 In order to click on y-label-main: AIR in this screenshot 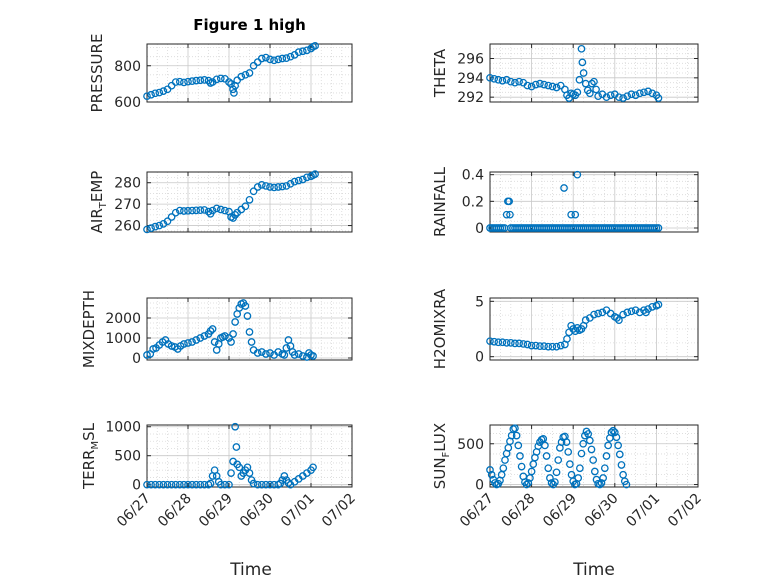, I will do `click(97, 220)`.